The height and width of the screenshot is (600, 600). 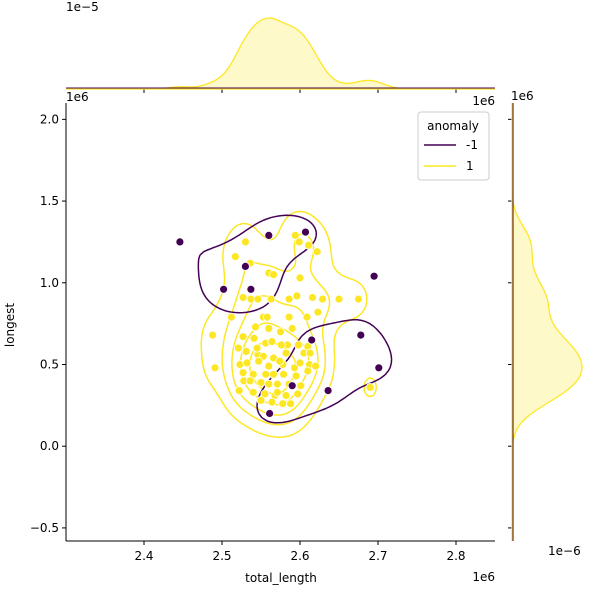 I want to click on right-marginal-density-normal, so click(x=547, y=322).